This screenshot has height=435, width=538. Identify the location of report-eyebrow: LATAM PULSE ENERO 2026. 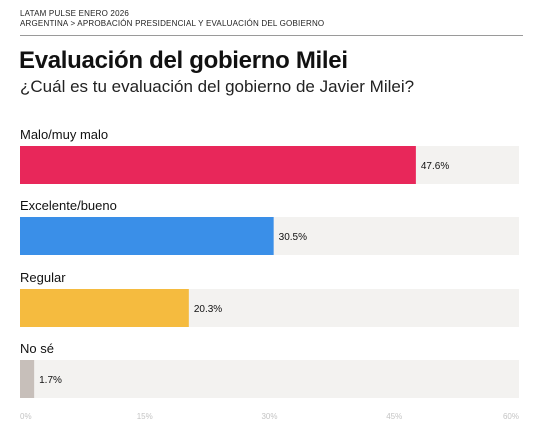
(75, 13).